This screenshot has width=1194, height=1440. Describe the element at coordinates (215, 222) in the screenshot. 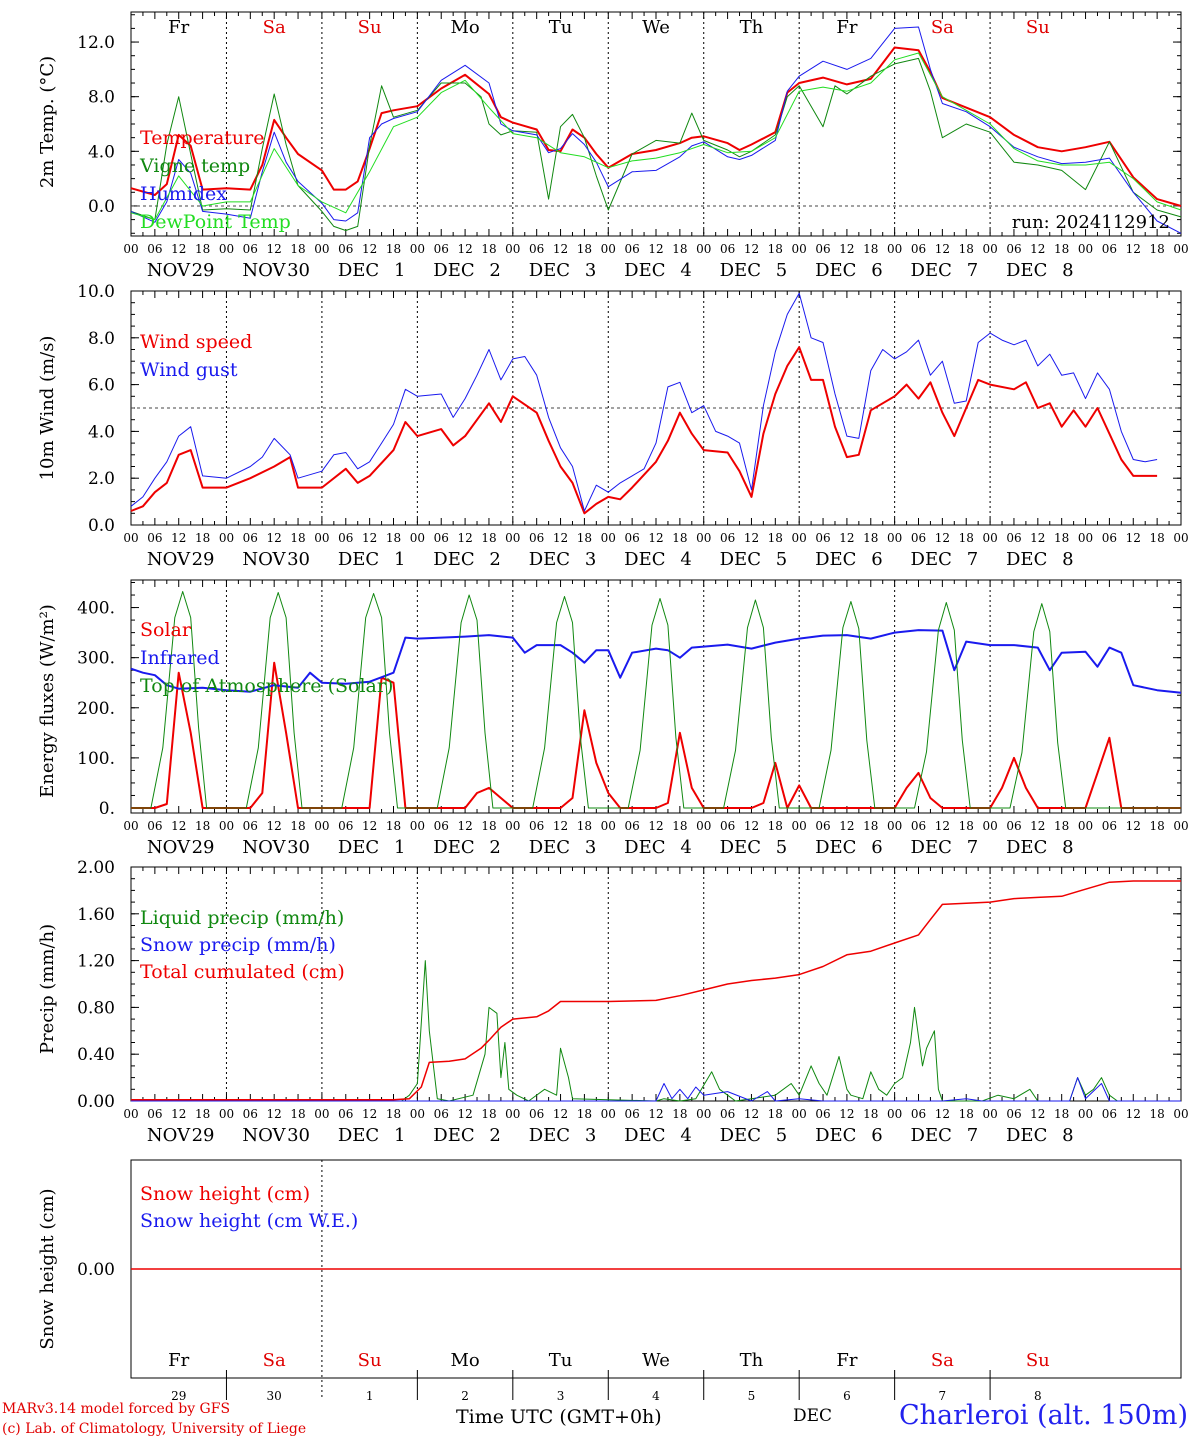

I see `legend-entry: DewPoint Temp` at that location.